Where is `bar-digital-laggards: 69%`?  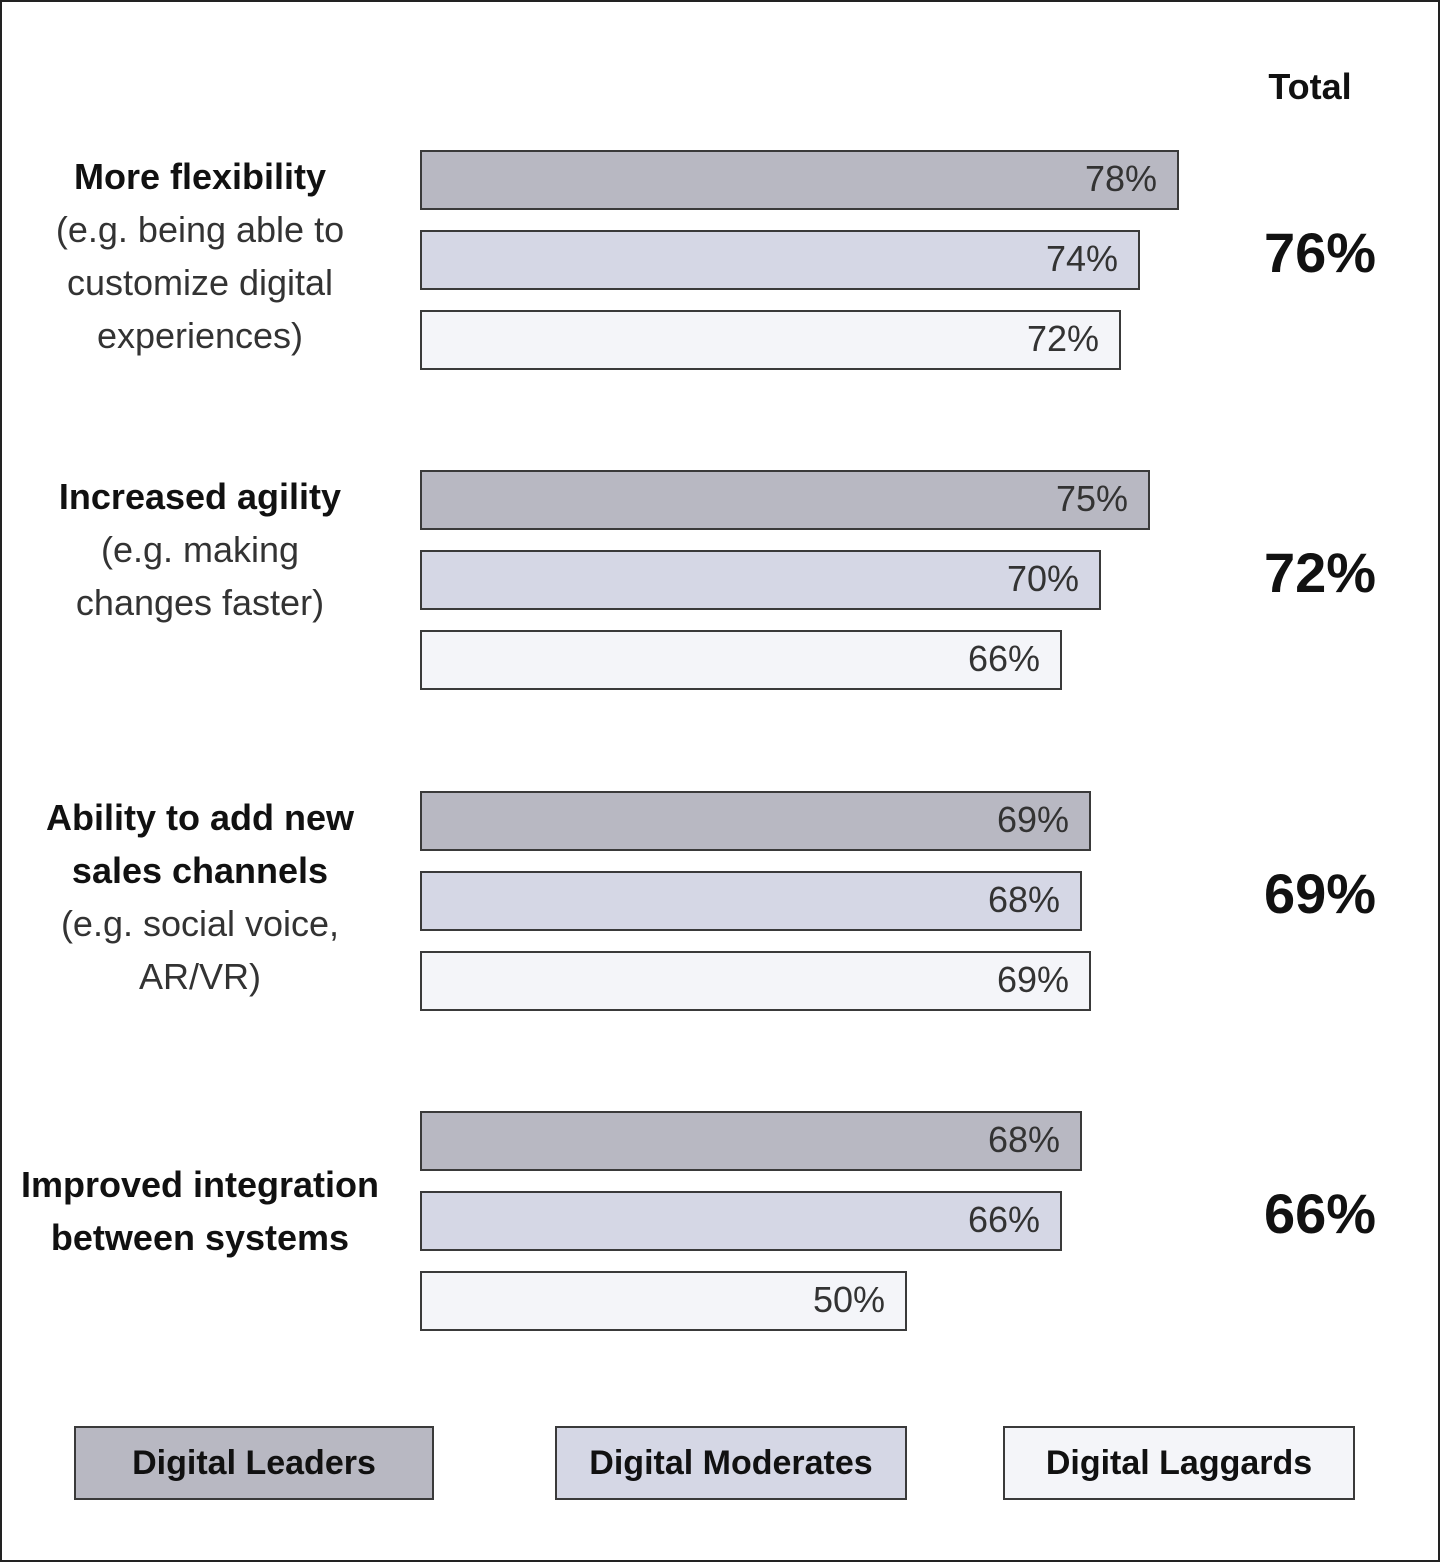 bar-digital-laggards: 69% is located at coordinates (755, 981).